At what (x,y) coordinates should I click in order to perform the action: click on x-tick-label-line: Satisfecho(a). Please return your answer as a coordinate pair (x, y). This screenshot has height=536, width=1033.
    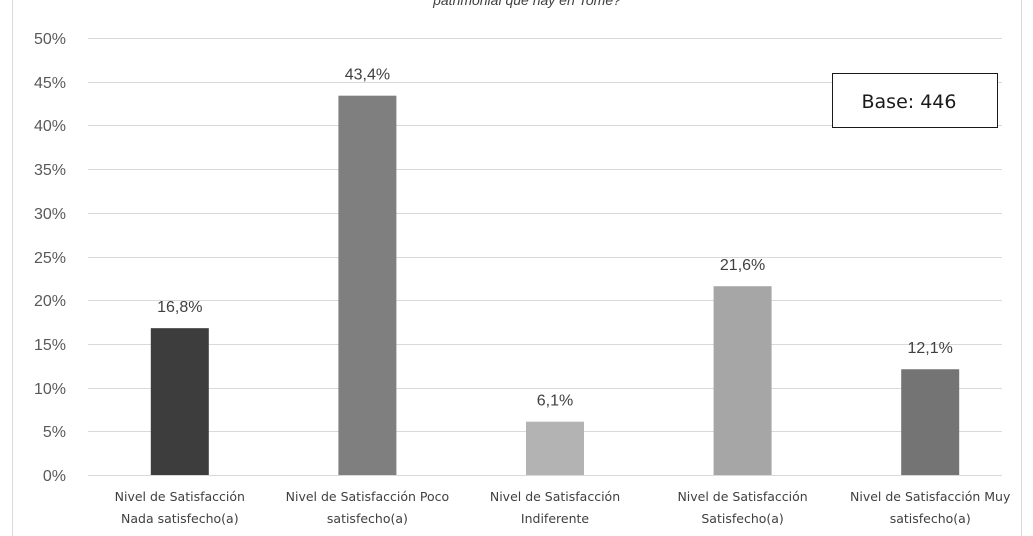
    Looking at the image, I should click on (742, 518).